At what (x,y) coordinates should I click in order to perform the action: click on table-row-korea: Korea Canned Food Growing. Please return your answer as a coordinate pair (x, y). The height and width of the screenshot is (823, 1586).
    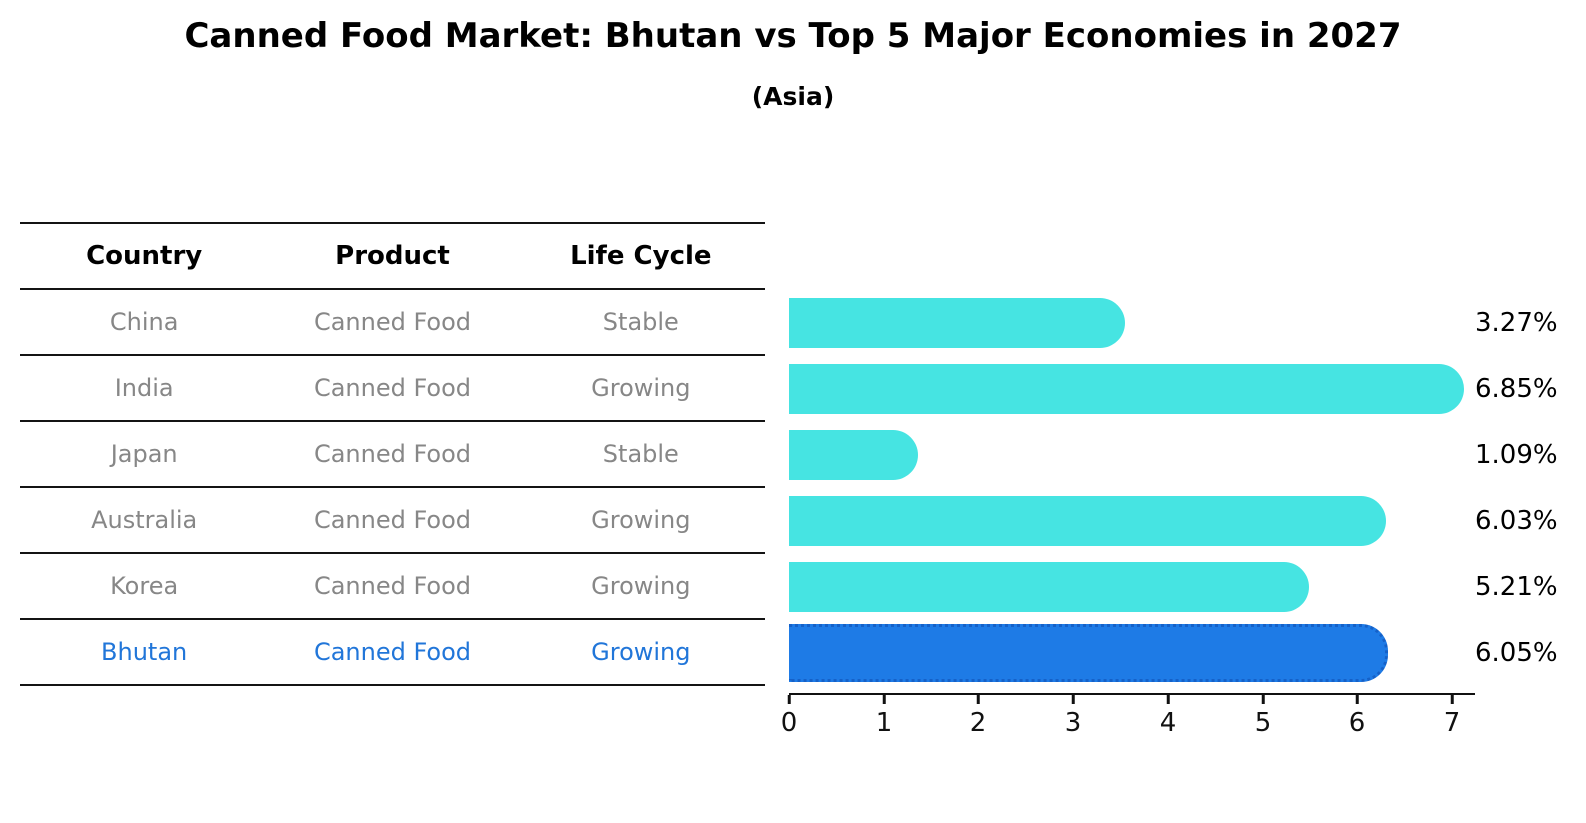
    Looking at the image, I should click on (392, 587).